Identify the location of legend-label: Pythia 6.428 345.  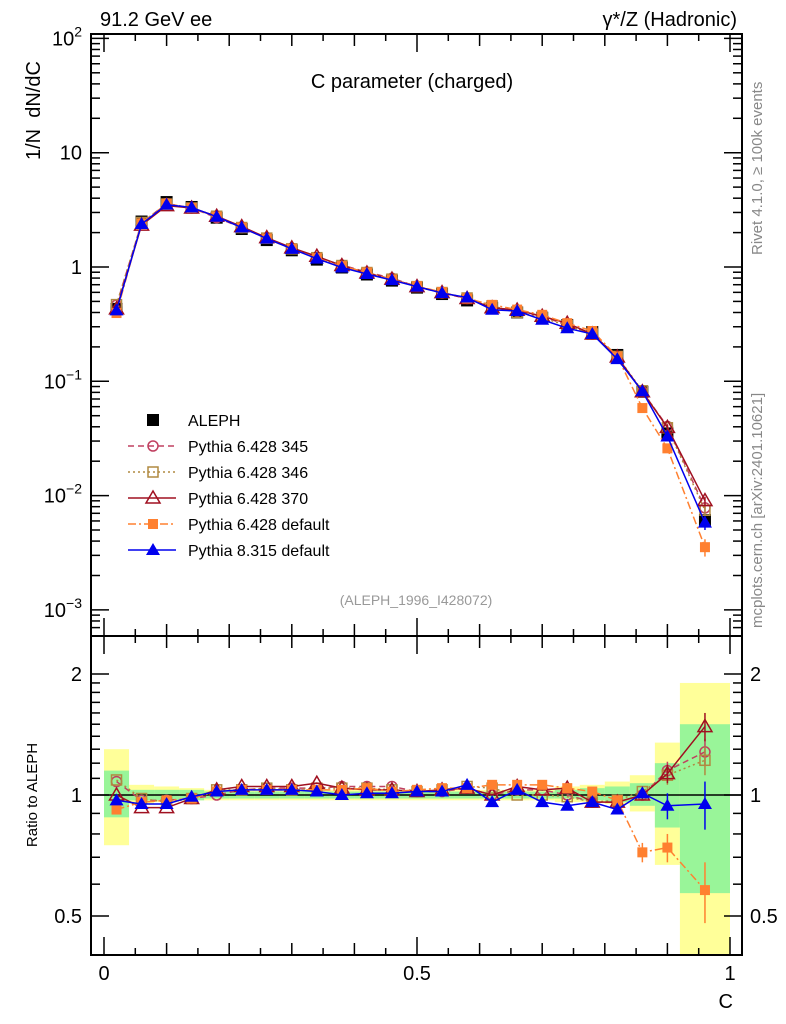
(248, 447).